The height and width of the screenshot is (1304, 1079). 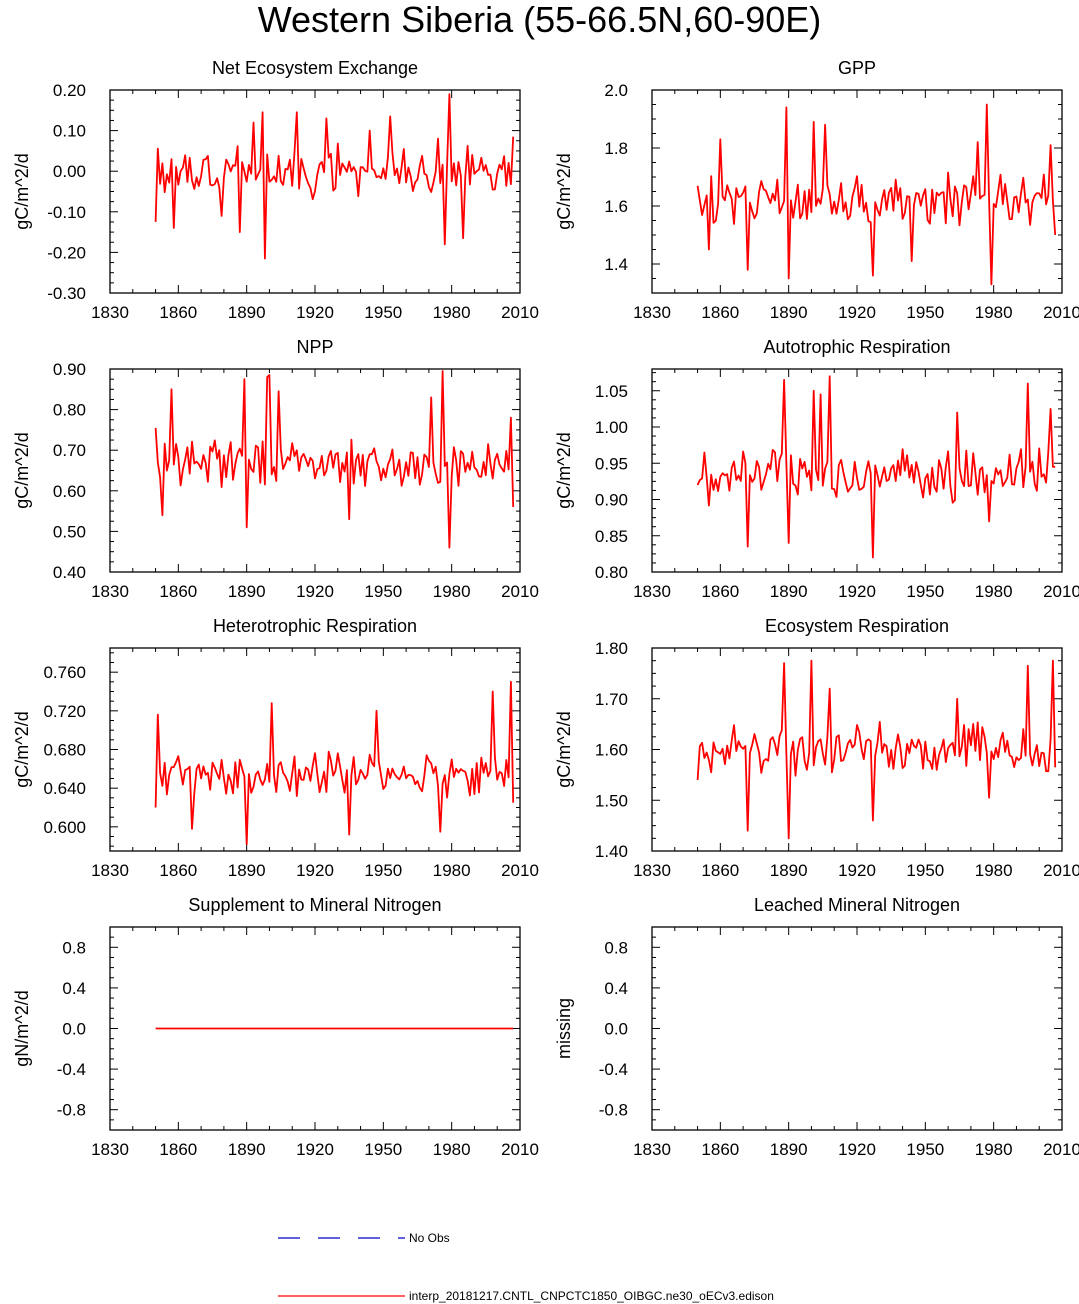 What do you see at coordinates (69, 131) in the screenshot?
I see `y-tick-label: 0.10` at bounding box center [69, 131].